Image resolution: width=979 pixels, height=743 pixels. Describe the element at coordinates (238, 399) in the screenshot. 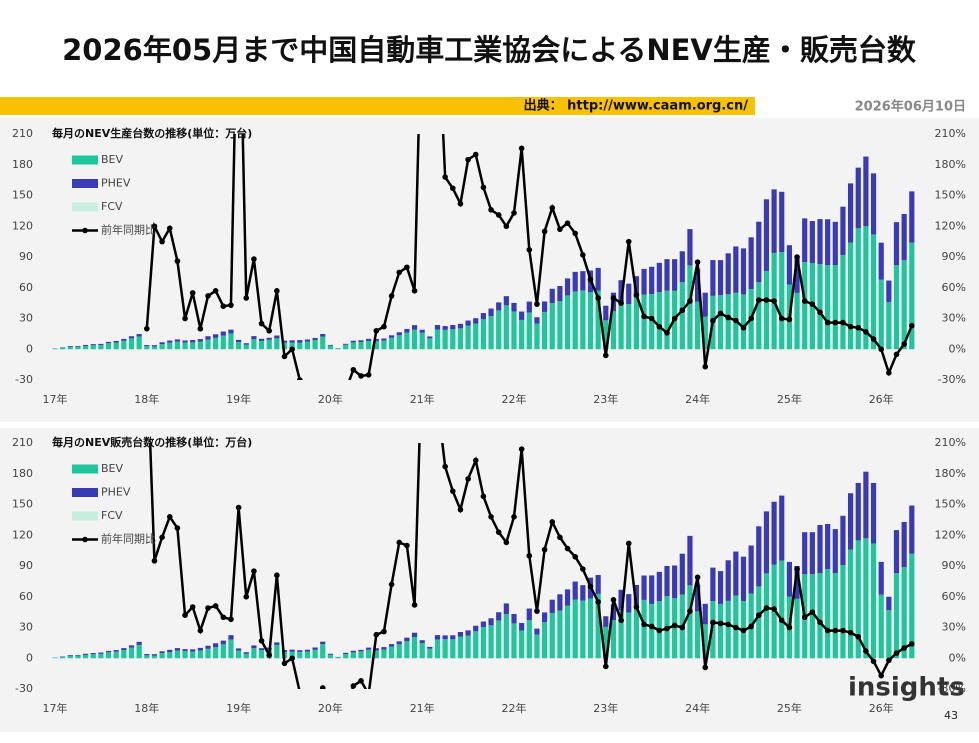

I see `x-tick-label: 19年` at that location.